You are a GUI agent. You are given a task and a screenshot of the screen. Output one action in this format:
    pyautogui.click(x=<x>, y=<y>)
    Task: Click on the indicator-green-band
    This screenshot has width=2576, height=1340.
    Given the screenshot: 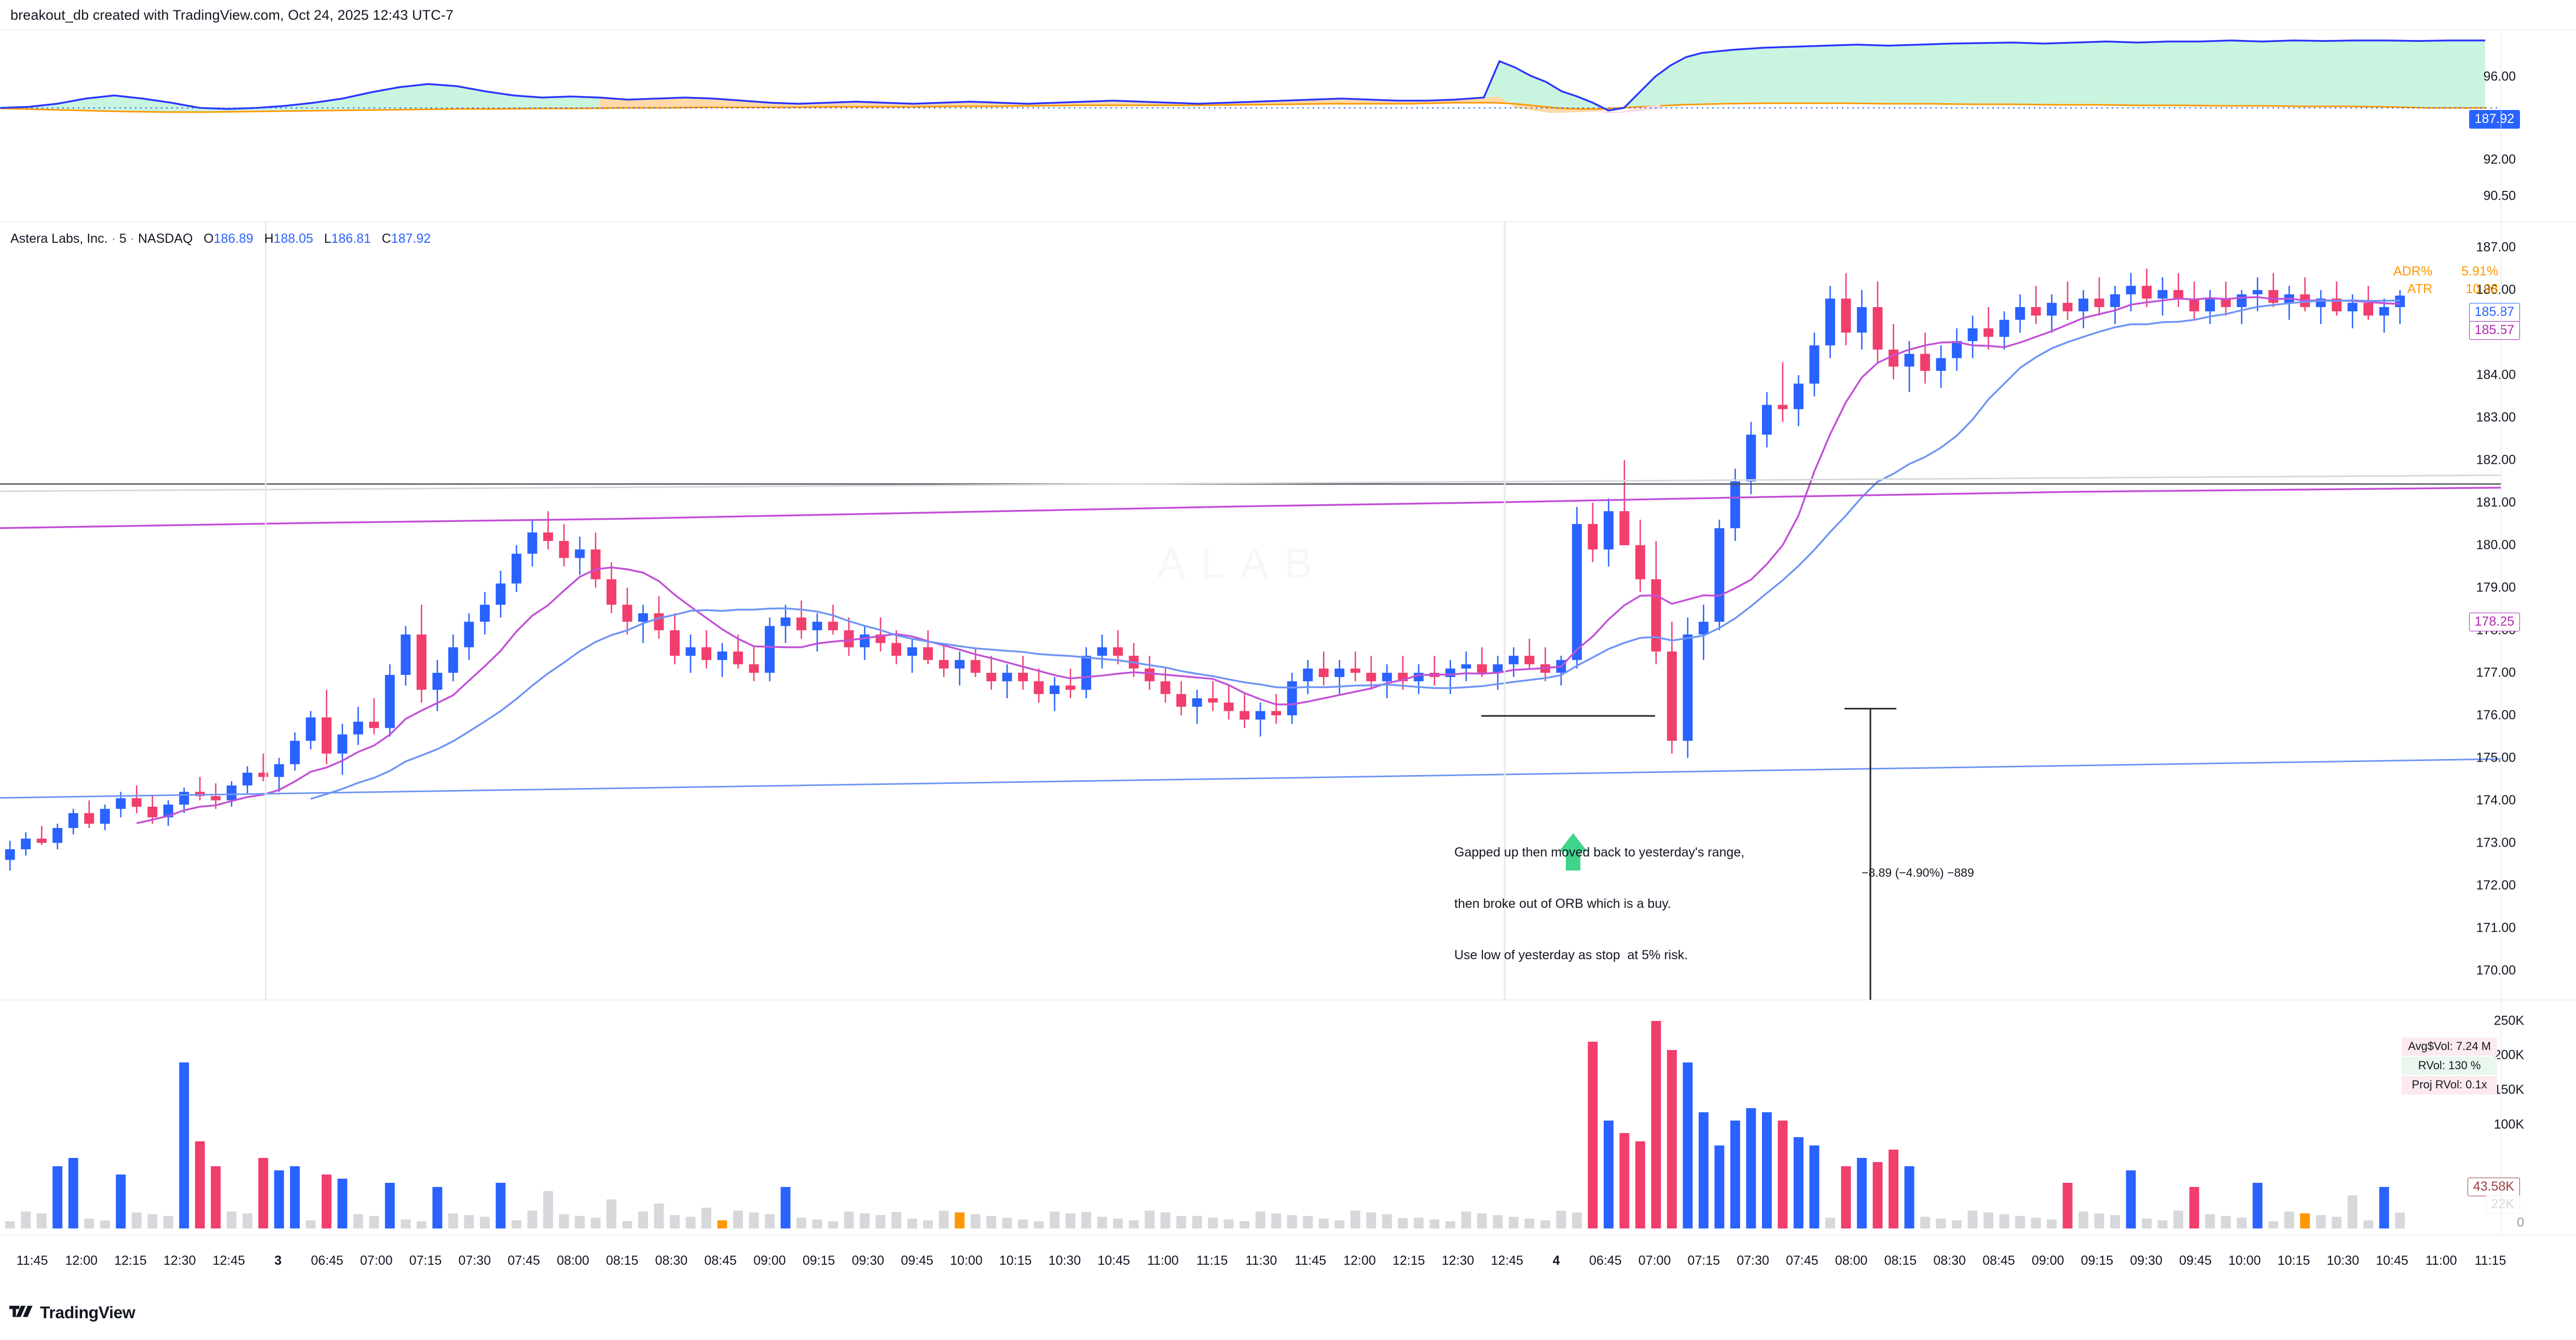 What is the action you would take?
    pyautogui.click(x=1242, y=76)
    